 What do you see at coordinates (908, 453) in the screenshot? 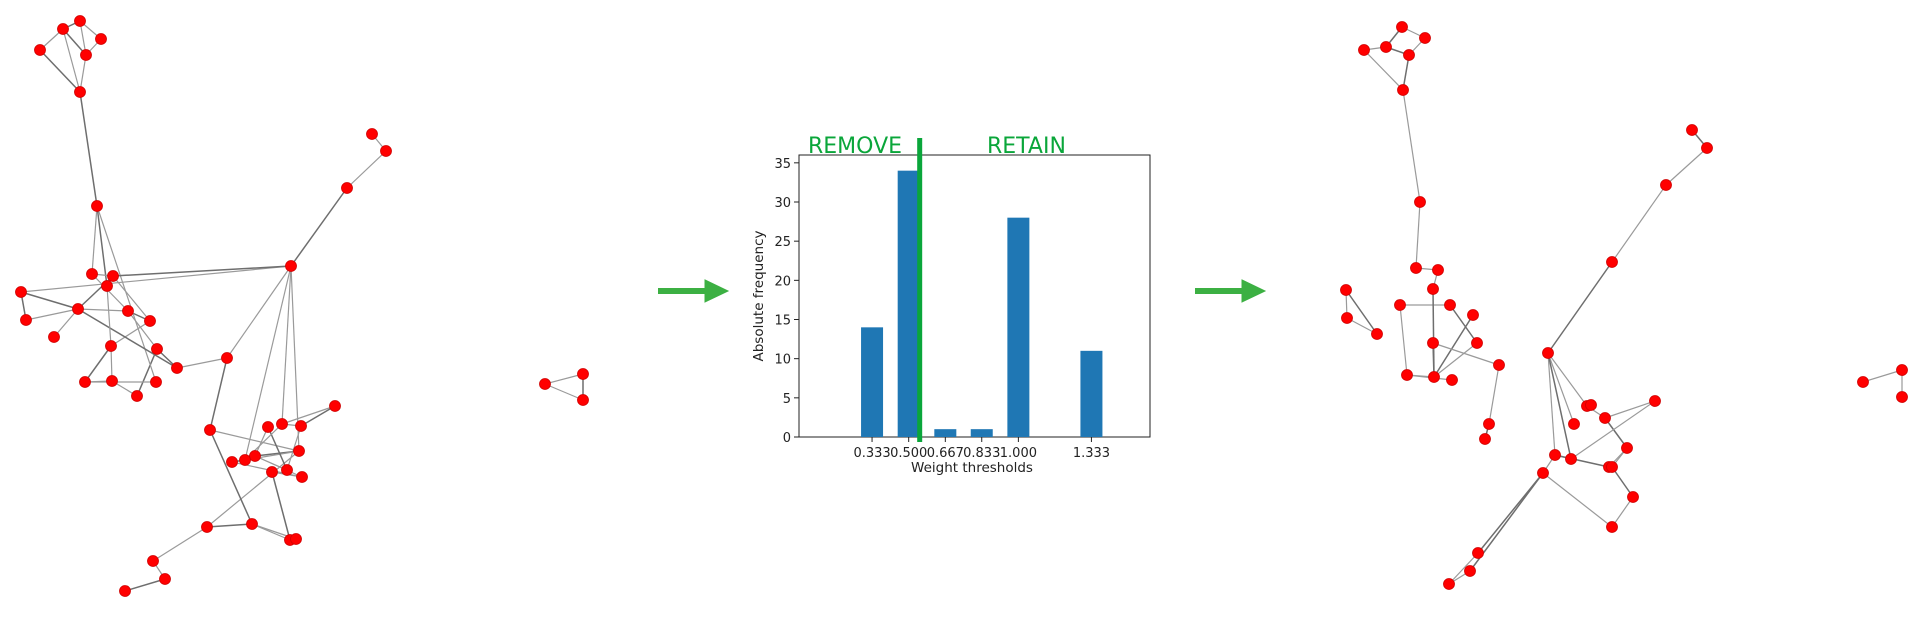
I see `x-tick-label: 0.500` at bounding box center [908, 453].